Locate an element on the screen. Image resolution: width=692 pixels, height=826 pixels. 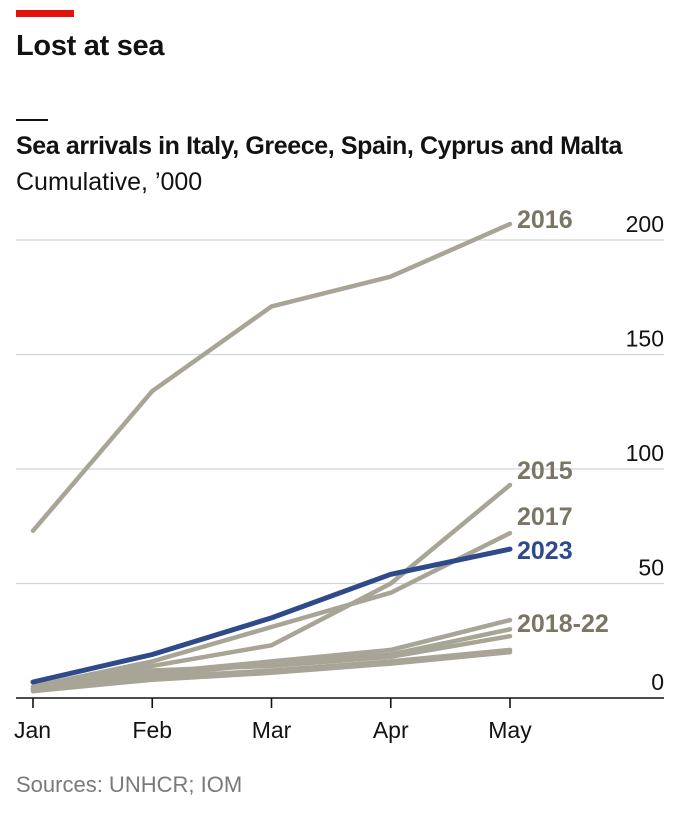
x-tick-label: Mar is located at coordinates (272, 730).